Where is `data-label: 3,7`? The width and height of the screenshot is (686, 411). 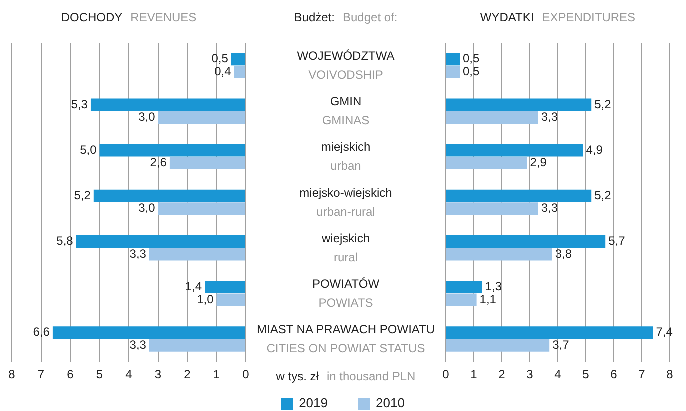
data-label: 3,7 is located at coordinates (561, 345).